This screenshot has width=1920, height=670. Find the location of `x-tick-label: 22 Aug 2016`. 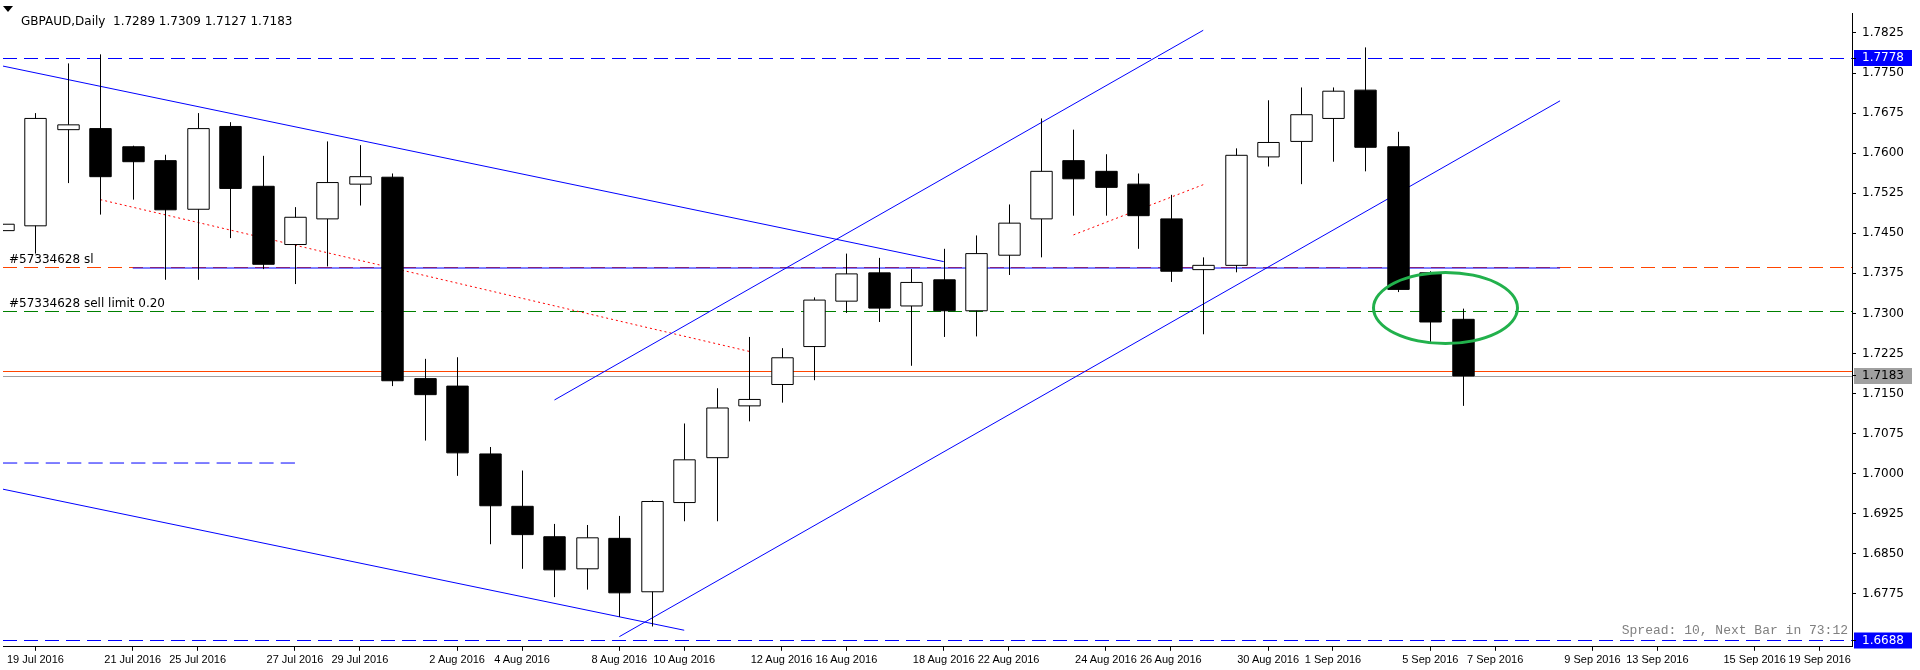

x-tick-label: 22 Aug 2016 is located at coordinates (1008, 659).